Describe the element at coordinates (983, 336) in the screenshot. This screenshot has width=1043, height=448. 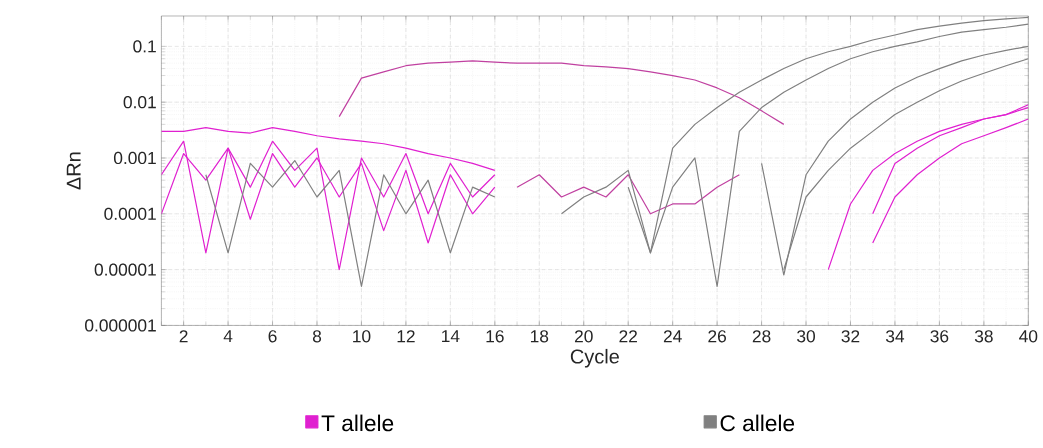
I see `x-tick-label: 38` at that location.